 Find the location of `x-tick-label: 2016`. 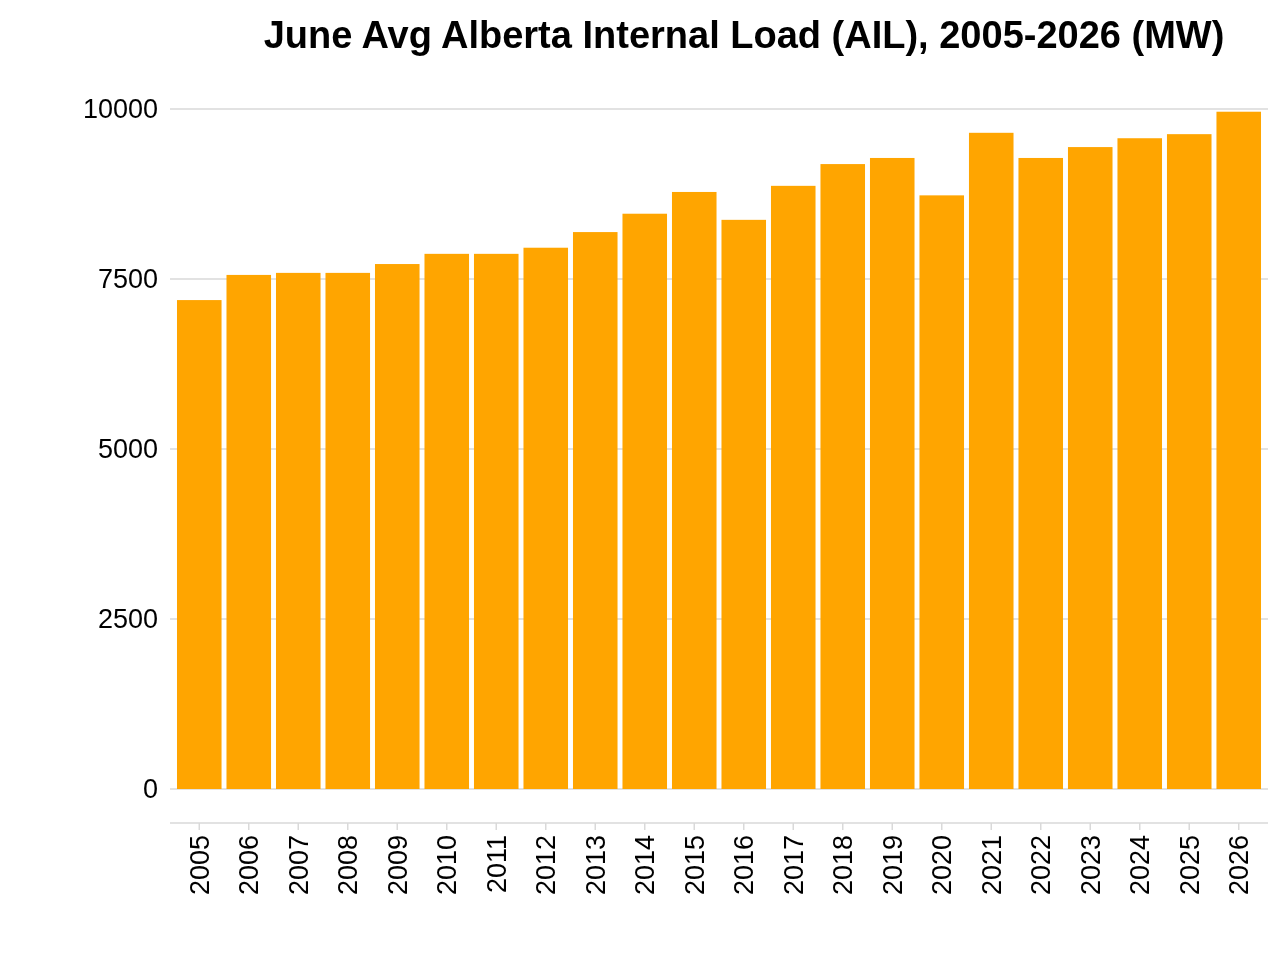

x-tick-label: 2016 is located at coordinates (744, 865).